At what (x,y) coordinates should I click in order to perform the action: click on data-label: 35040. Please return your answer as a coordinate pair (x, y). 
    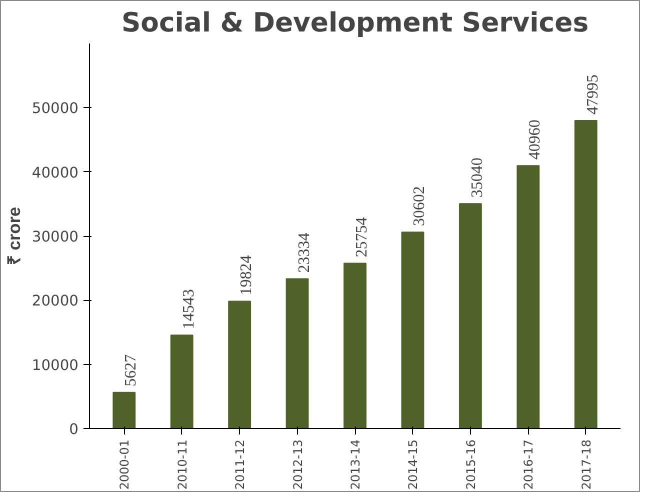
    Looking at the image, I should click on (477, 178).